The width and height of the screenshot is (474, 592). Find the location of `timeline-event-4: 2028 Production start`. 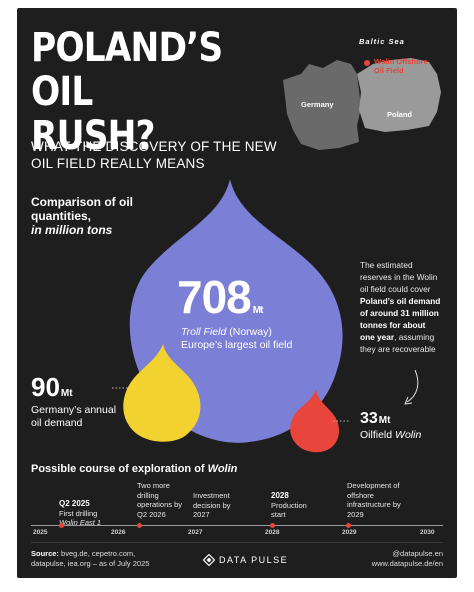

timeline-event-4: 2028 Production start is located at coordinates (289, 505).